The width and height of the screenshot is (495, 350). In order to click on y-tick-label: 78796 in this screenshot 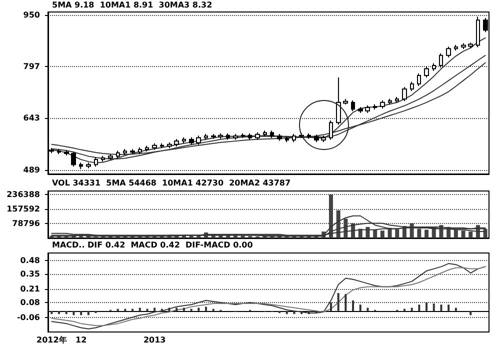, I will do `click(26, 223)`.